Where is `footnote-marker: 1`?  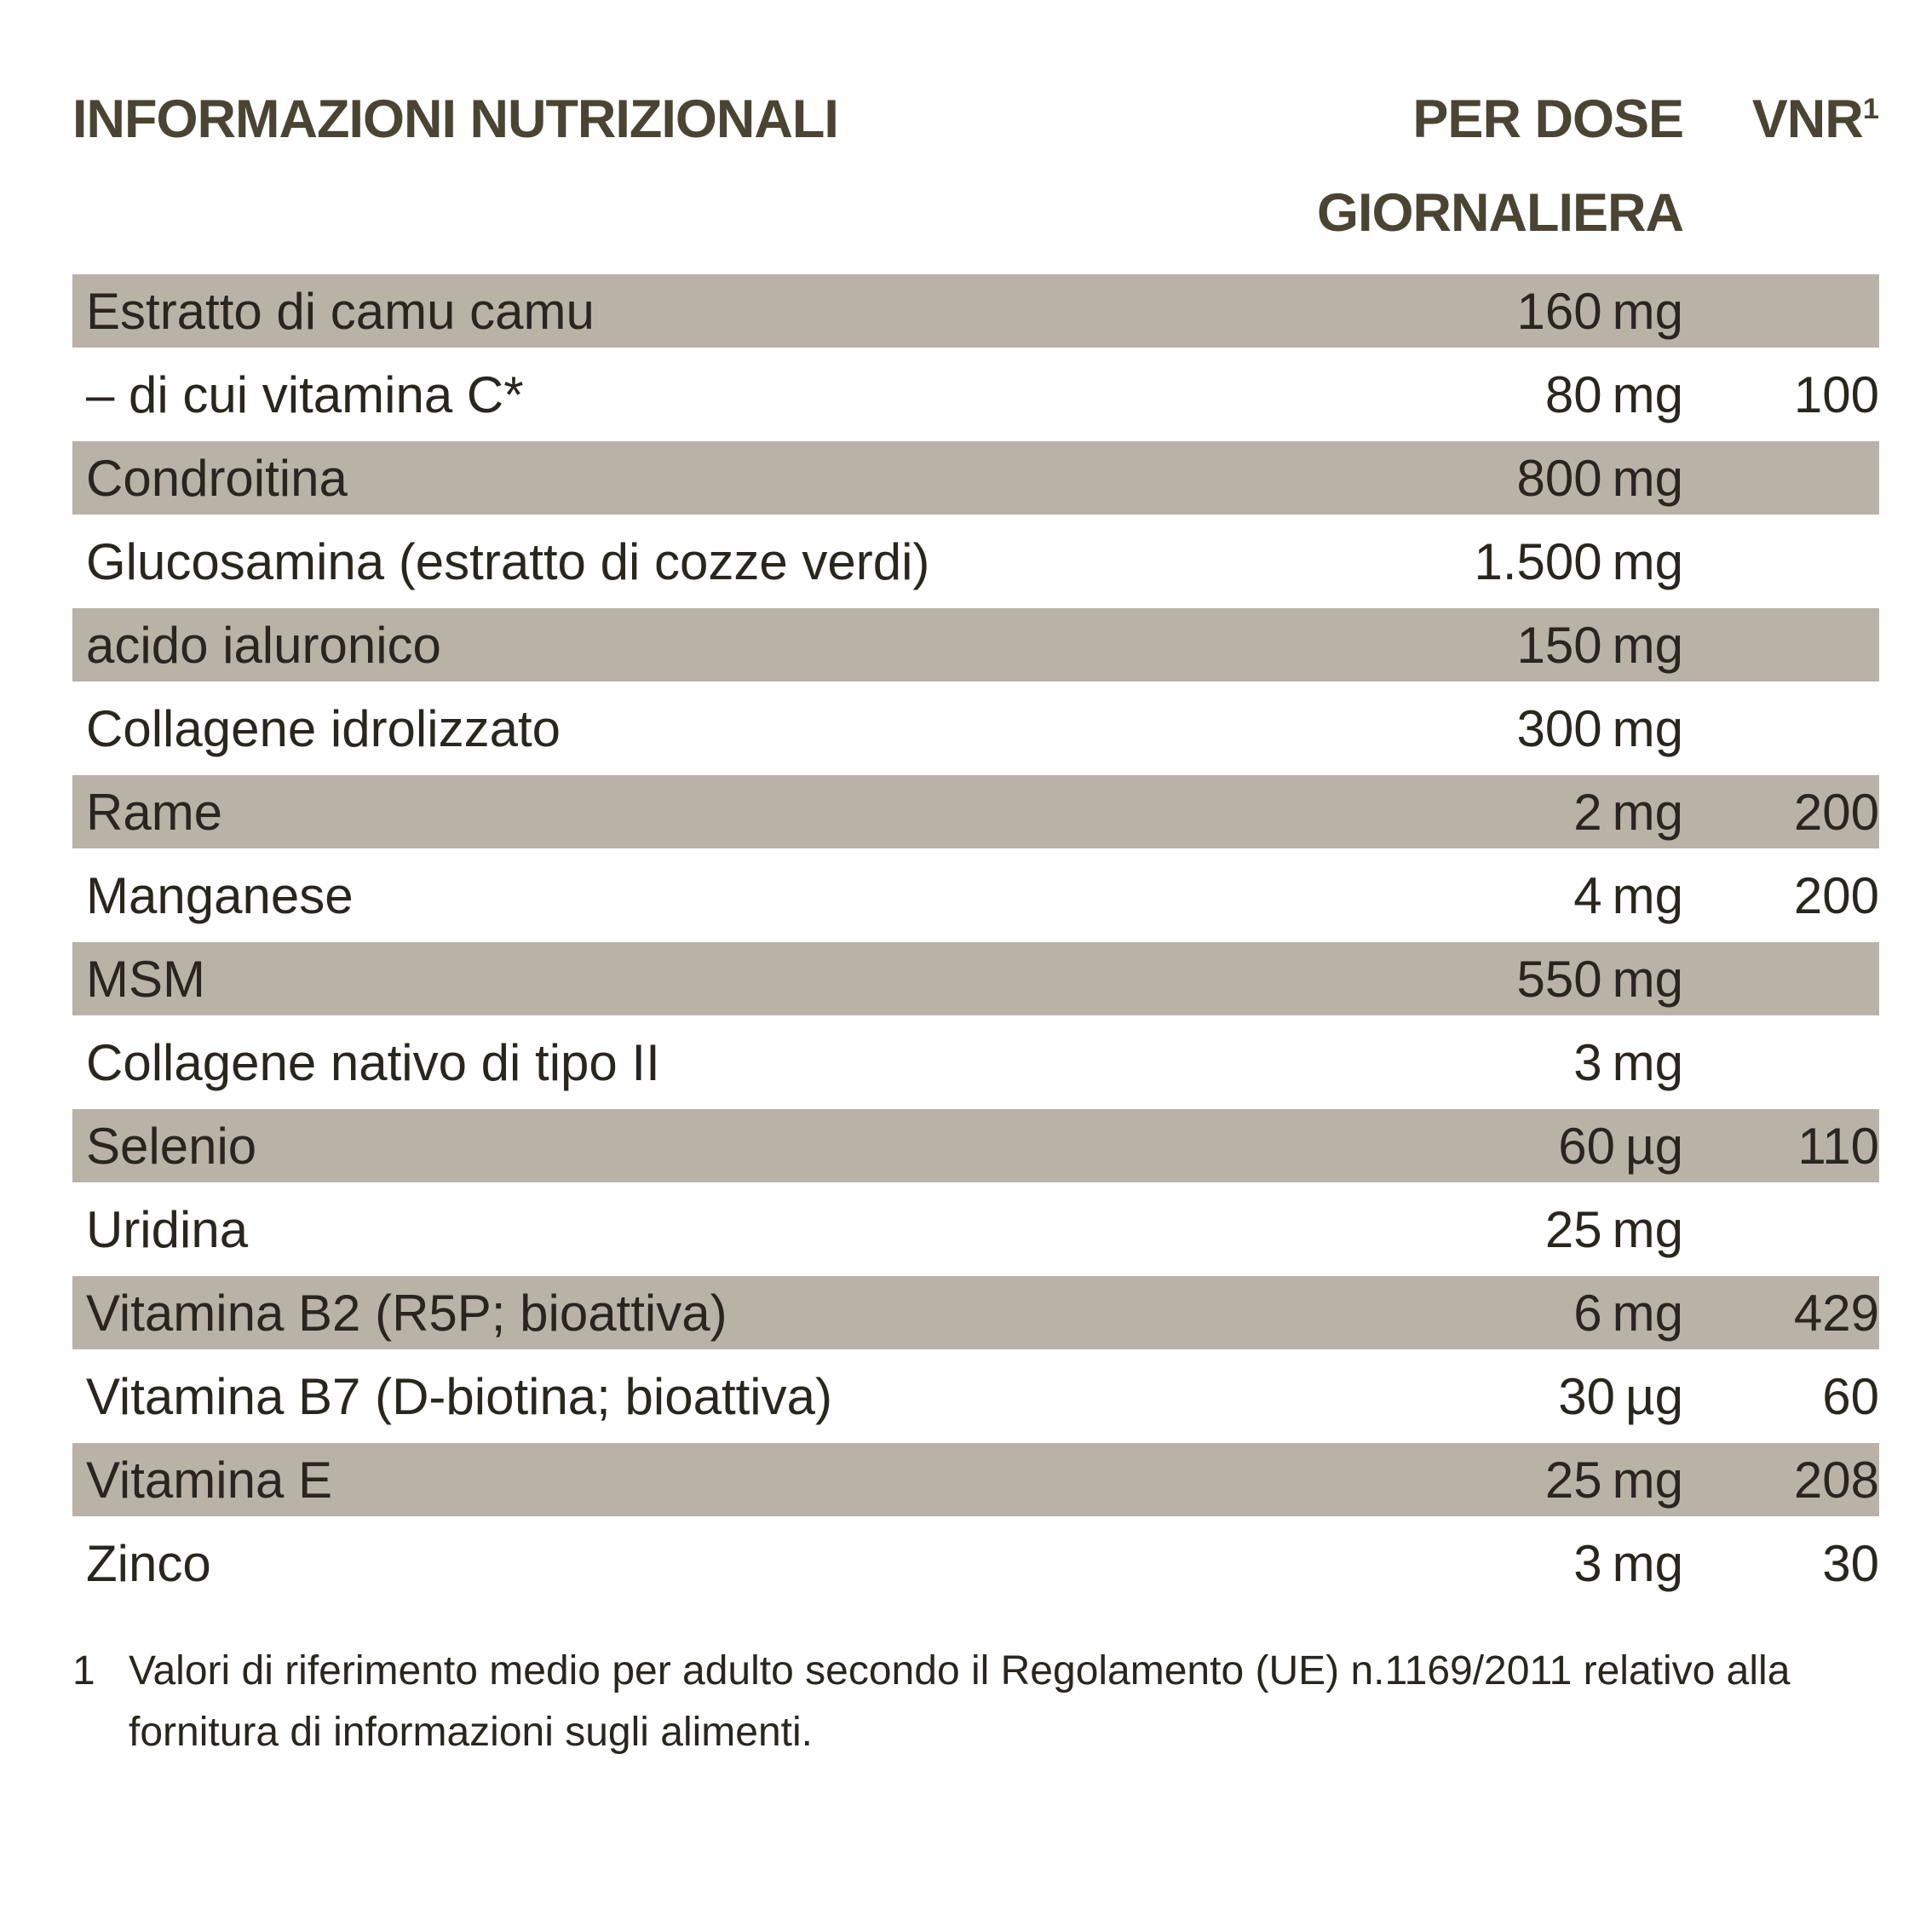
footnote-marker: 1 is located at coordinates (84, 1671).